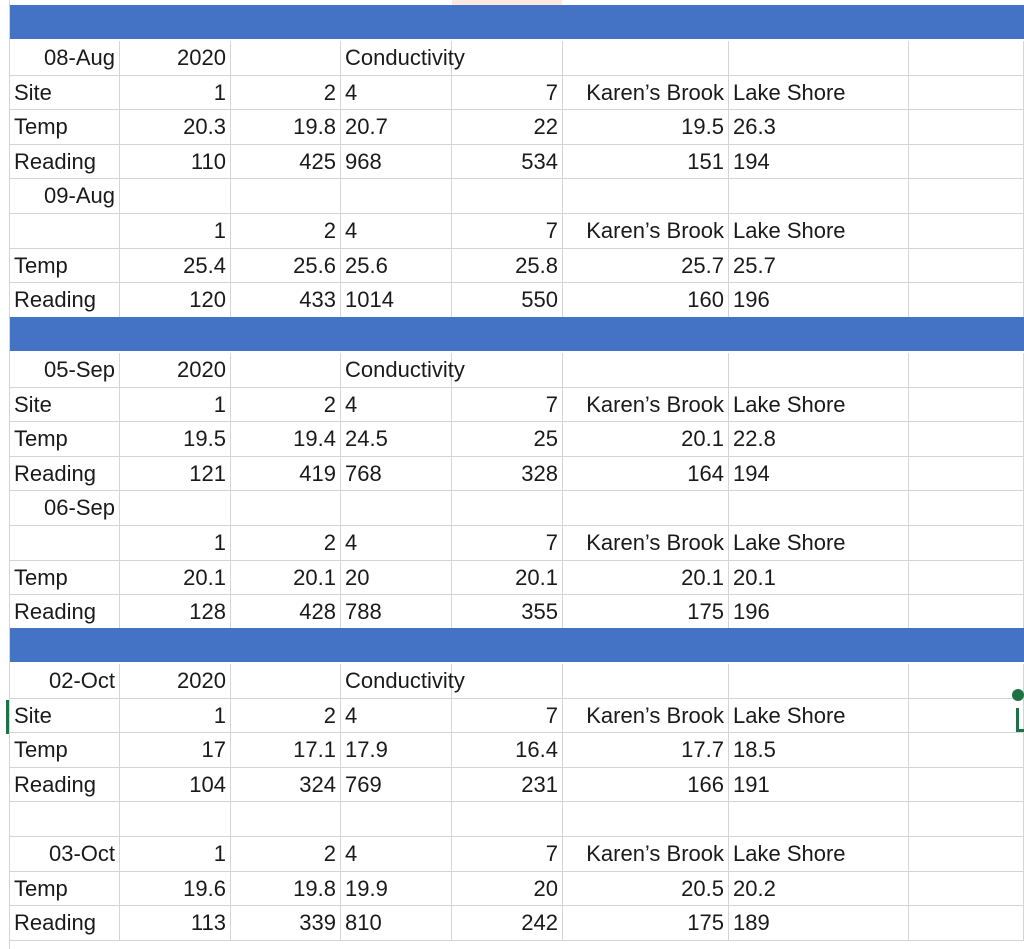 The height and width of the screenshot is (949, 1024). What do you see at coordinates (286, 300) in the screenshot?
I see `cell-site-2: 433` at bounding box center [286, 300].